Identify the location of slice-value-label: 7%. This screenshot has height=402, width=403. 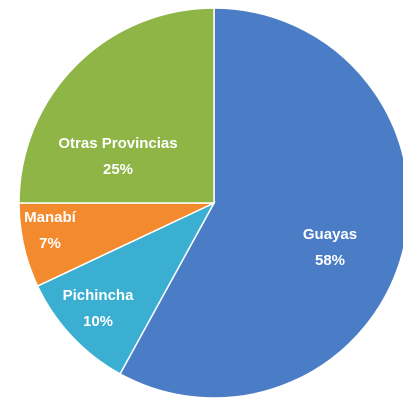
(50, 243).